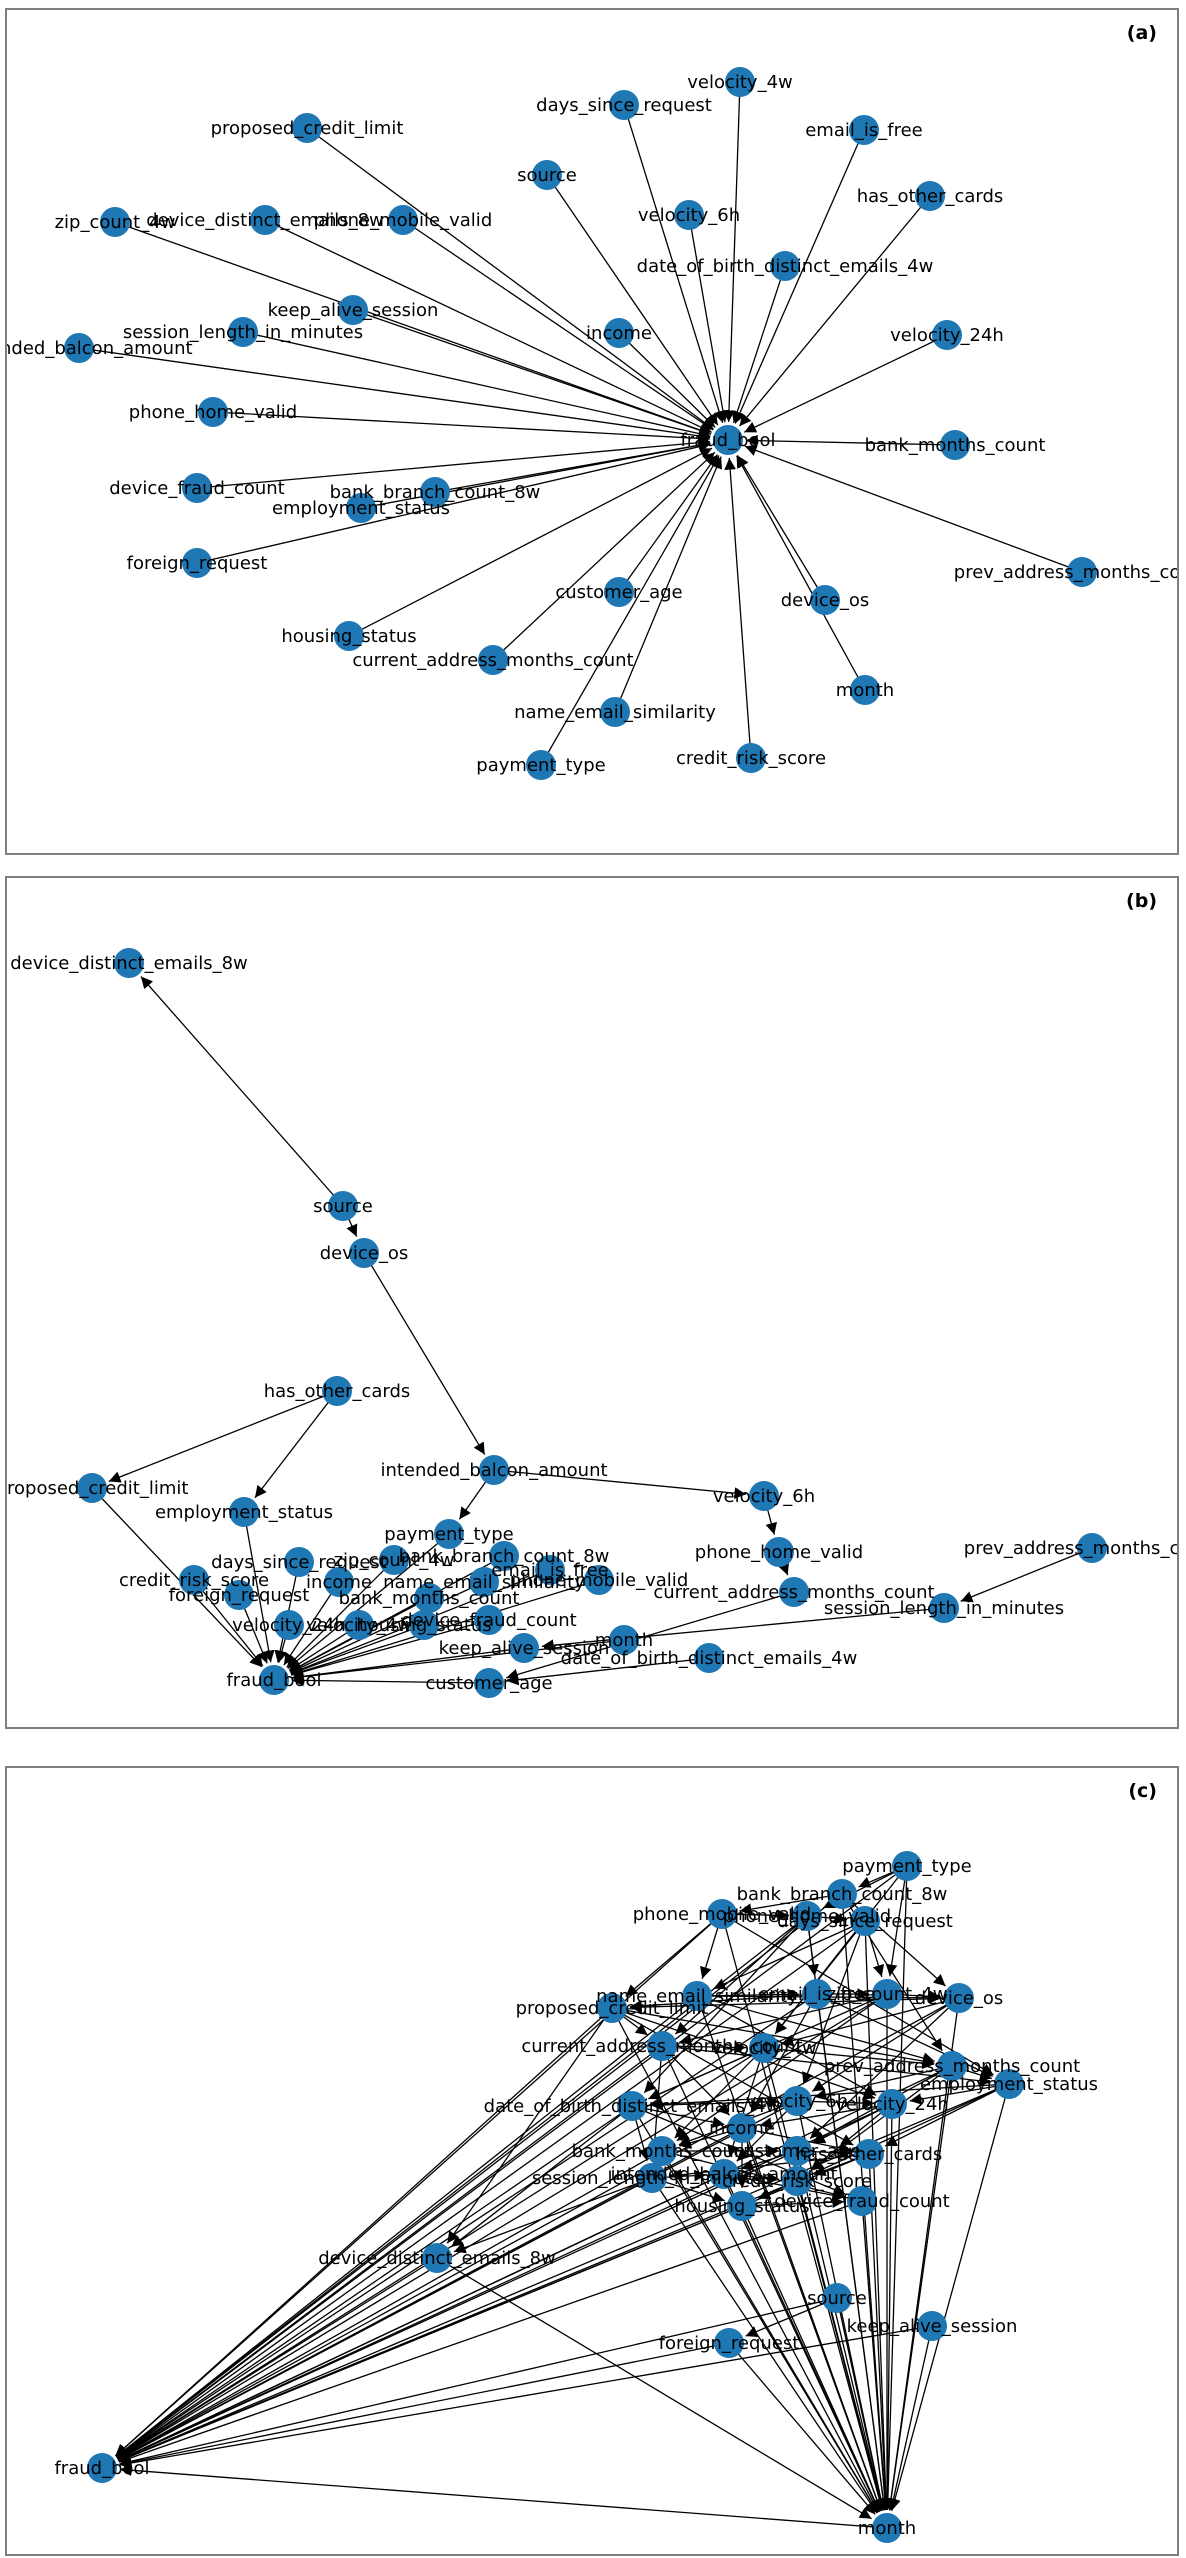 The height and width of the screenshot is (2558, 1186). Describe the element at coordinates (862, 2201) in the screenshot. I see `graph-node-device_fraud_count` at that location.